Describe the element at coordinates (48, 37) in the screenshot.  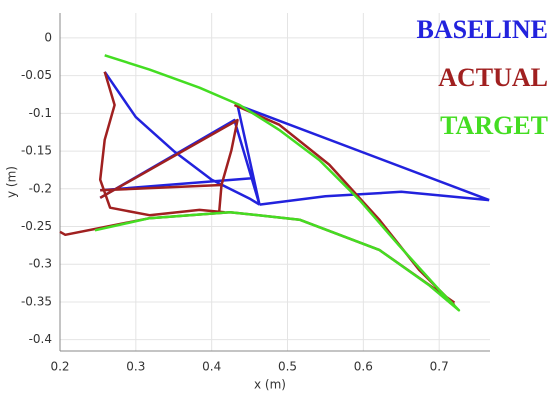
I see `y-tick-label: 0` at that location.